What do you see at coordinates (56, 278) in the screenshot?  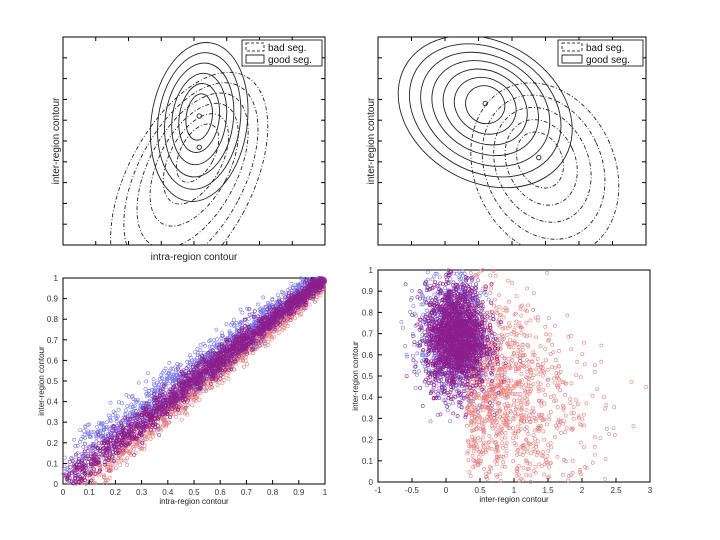 I see `y-tick-label: 1` at bounding box center [56, 278].